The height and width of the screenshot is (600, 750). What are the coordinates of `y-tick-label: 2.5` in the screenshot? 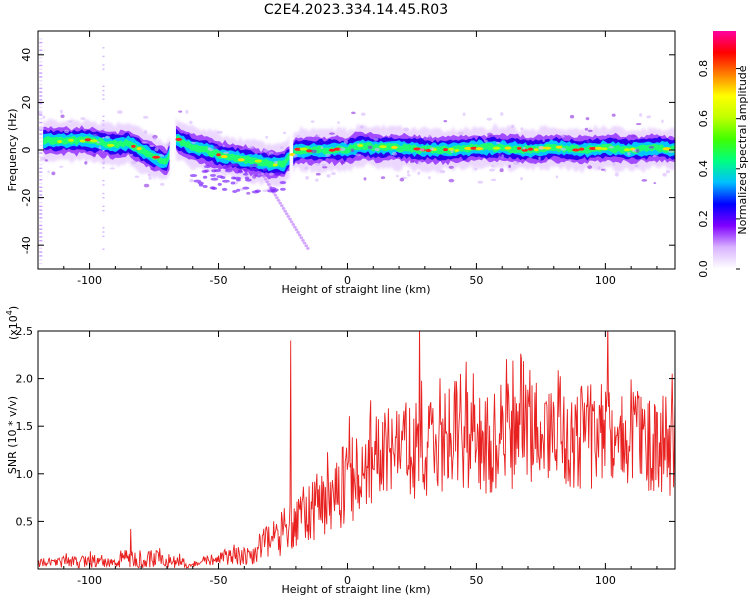 It's located at (25, 331).